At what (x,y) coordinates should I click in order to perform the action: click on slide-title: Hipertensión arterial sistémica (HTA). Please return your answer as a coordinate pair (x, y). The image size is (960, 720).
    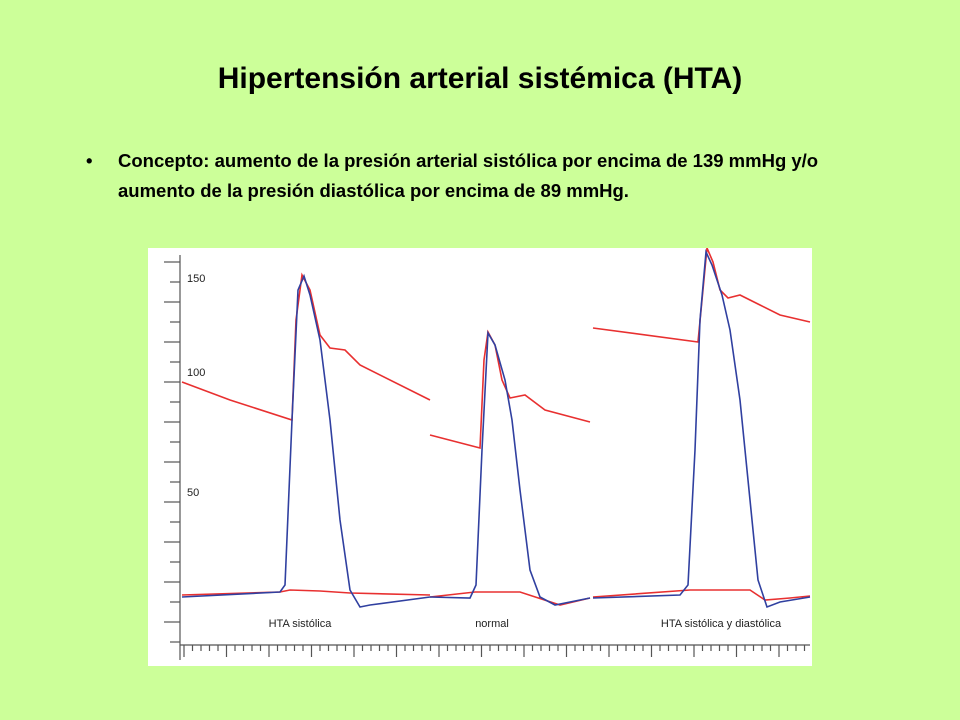
    Looking at the image, I should click on (480, 78).